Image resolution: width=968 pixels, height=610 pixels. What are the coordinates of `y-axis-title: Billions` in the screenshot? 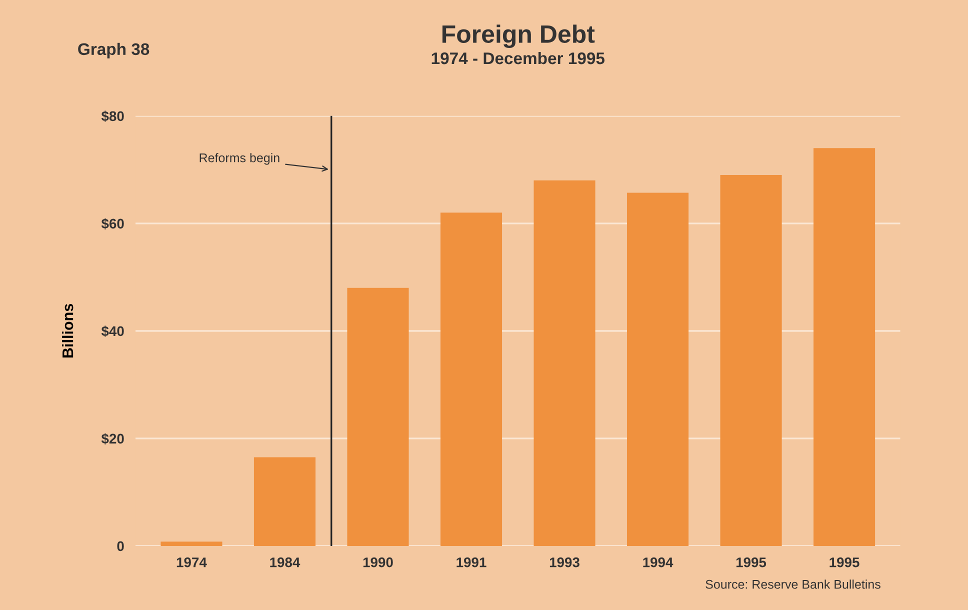 It's located at (68, 331).